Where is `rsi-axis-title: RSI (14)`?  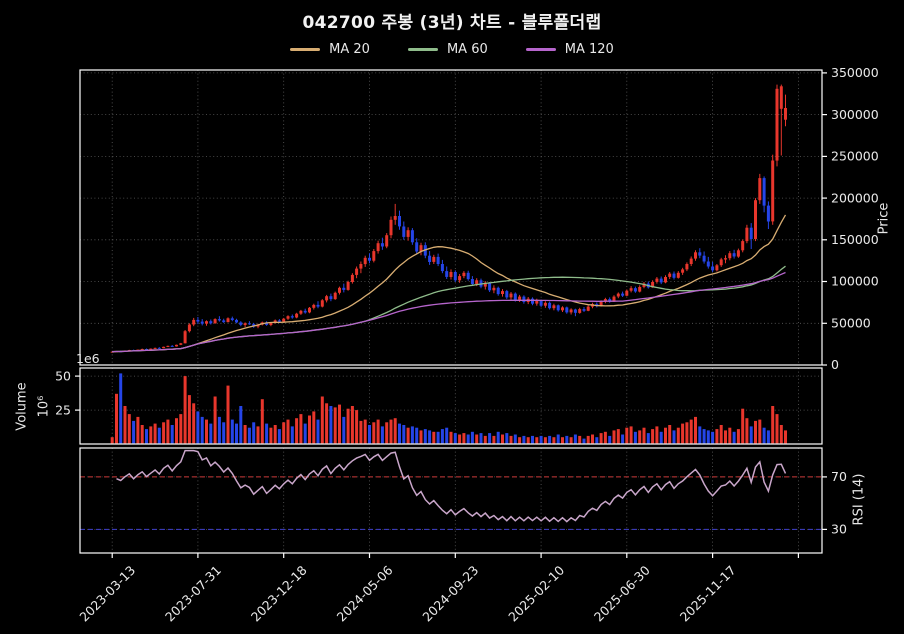 rsi-axis-title: RSI (14) is located at coordinates (859, 499).